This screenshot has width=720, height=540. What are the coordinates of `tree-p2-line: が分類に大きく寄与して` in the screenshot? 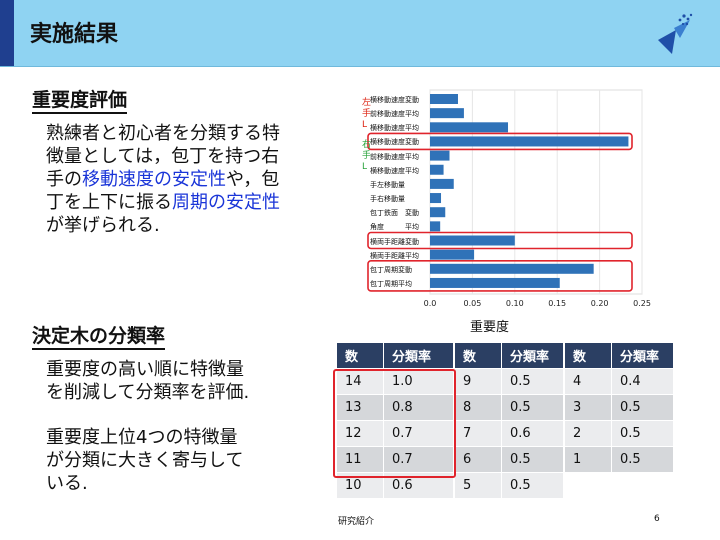 It's located at (145, 460).